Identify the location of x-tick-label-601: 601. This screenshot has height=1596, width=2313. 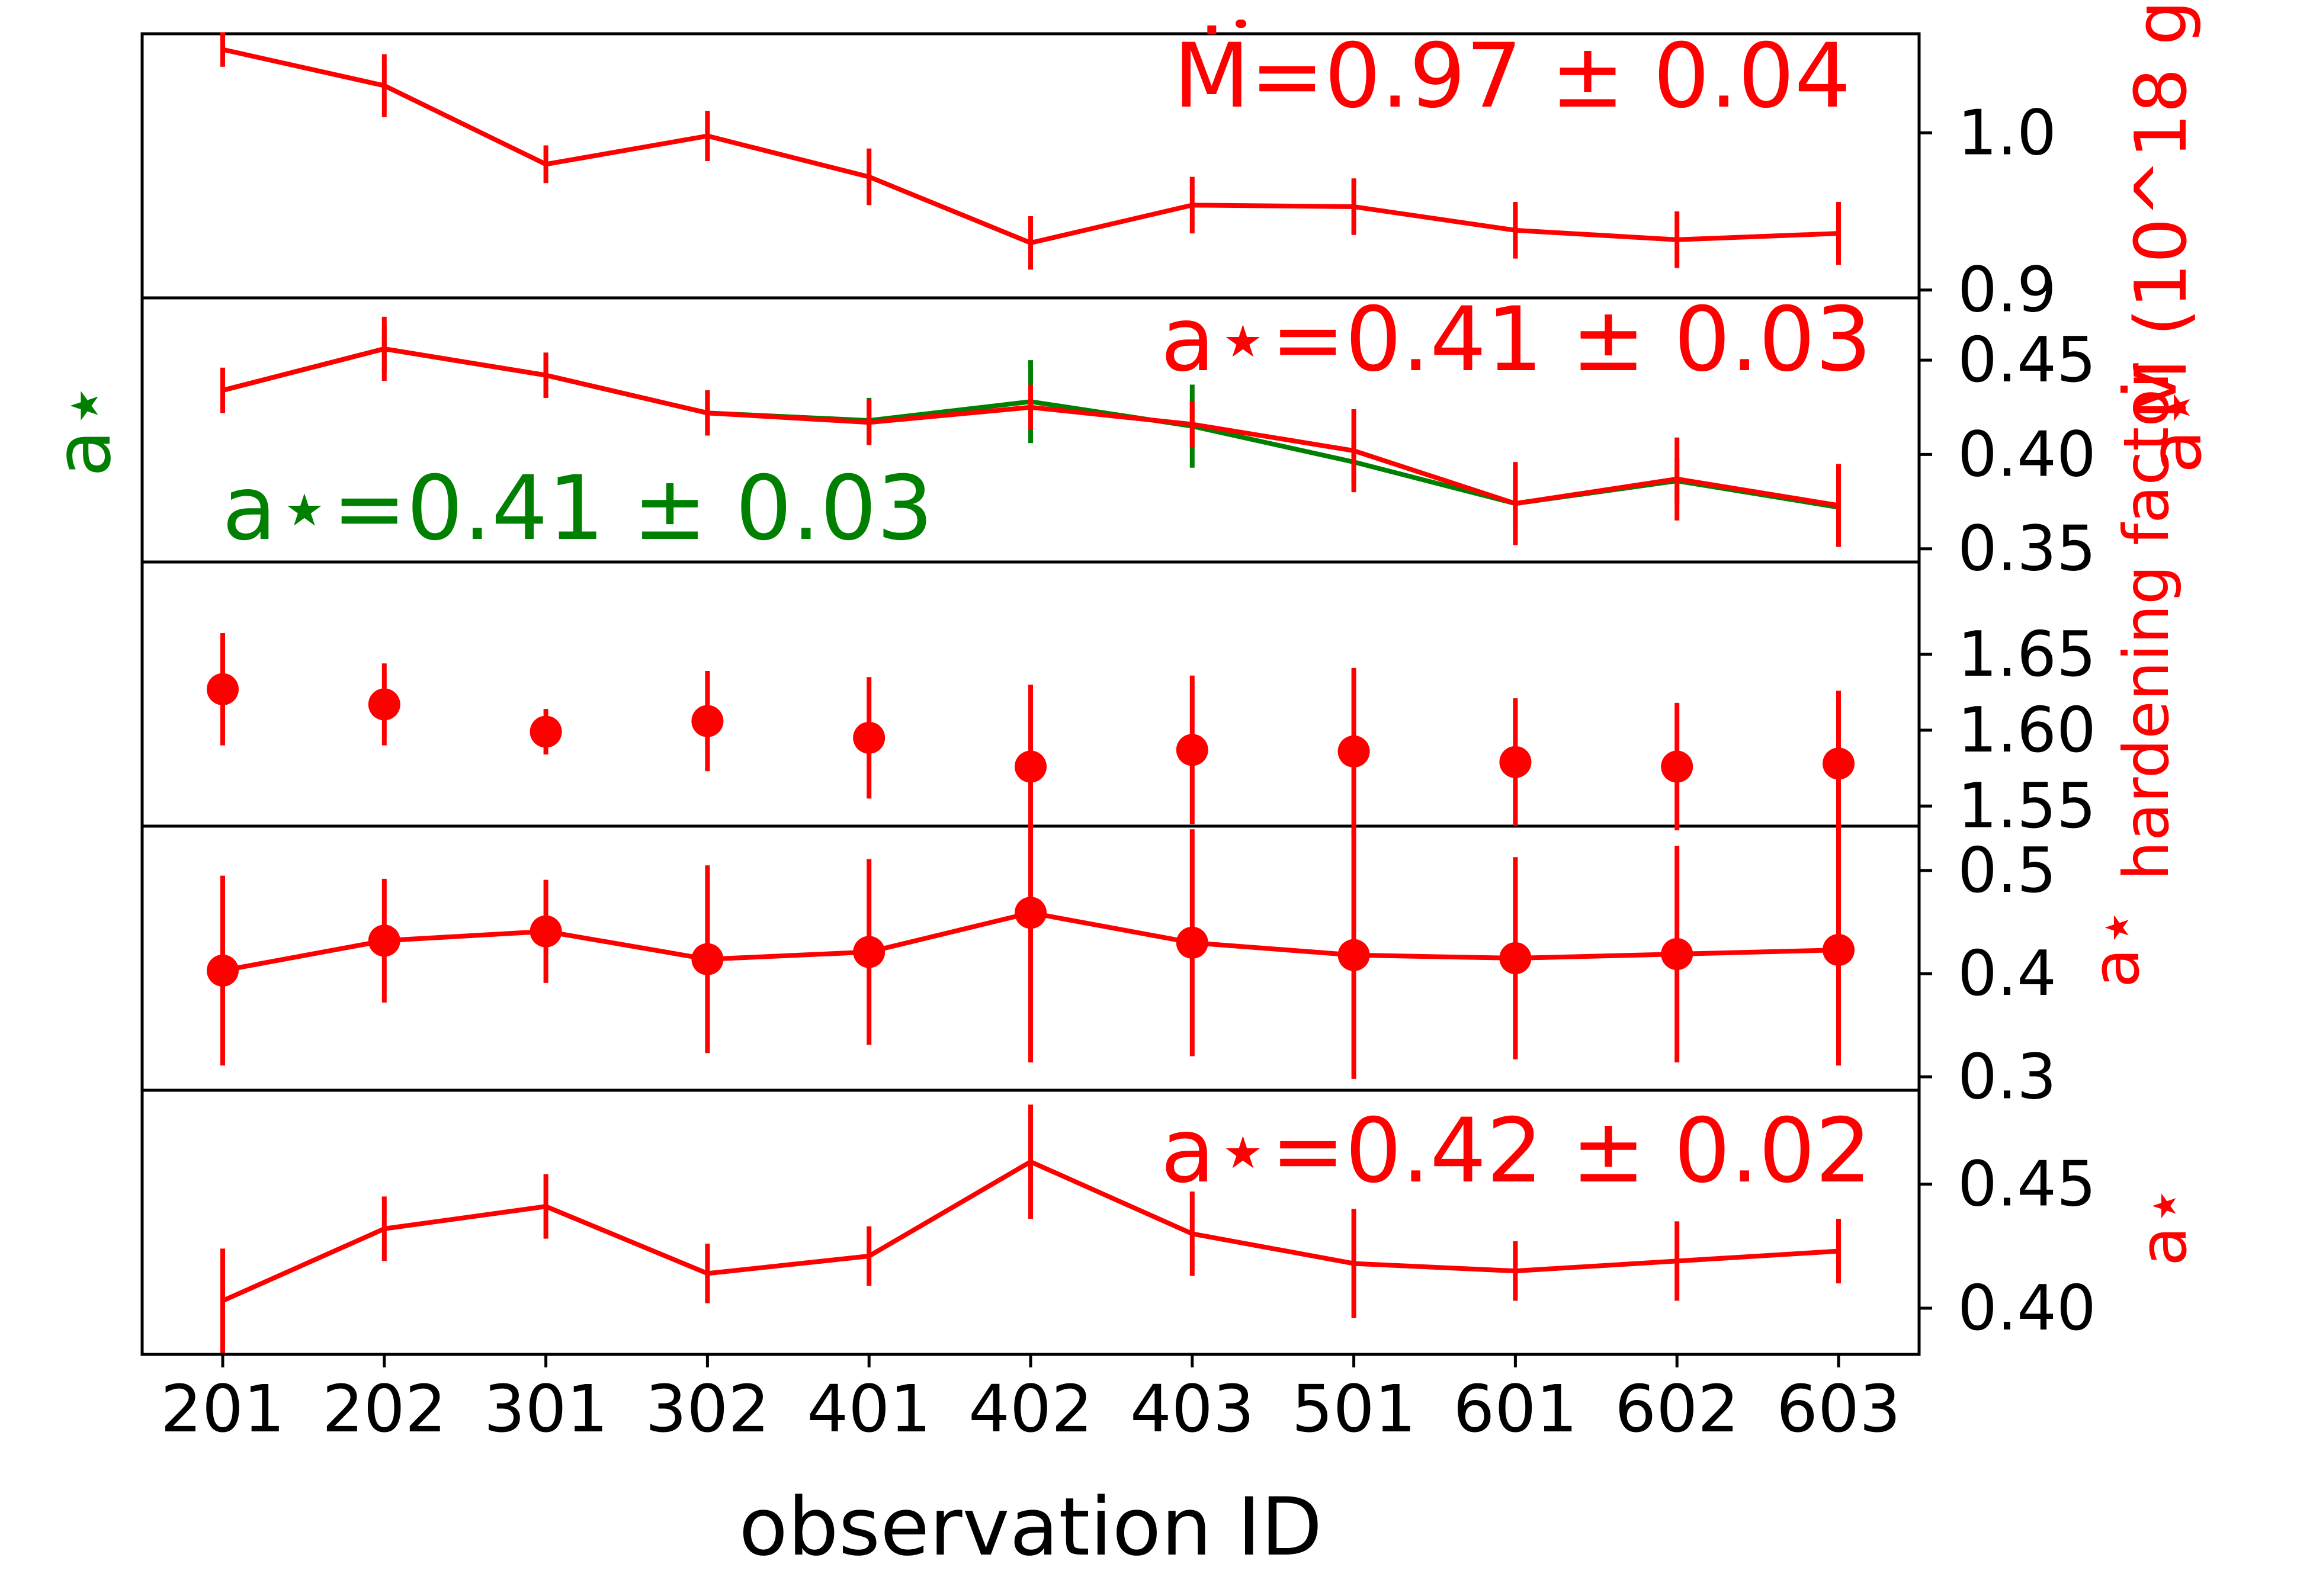
(1515, 1409).